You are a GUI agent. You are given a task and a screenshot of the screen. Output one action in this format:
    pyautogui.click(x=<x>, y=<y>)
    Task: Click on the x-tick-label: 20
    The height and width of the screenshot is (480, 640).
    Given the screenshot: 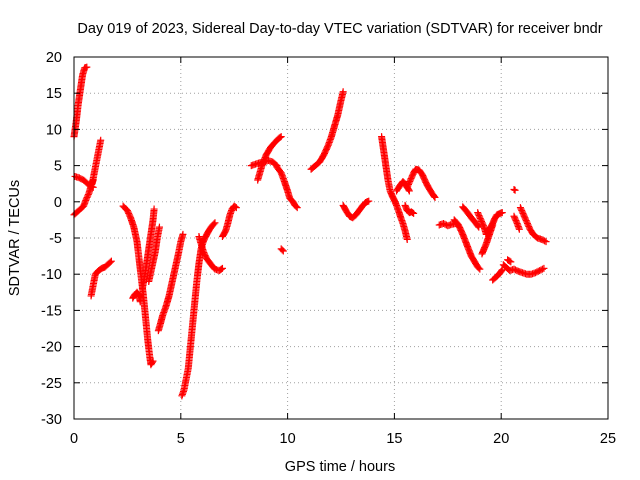 What is the action you would take?
    pyautogui.click(x=501, y=439)
    